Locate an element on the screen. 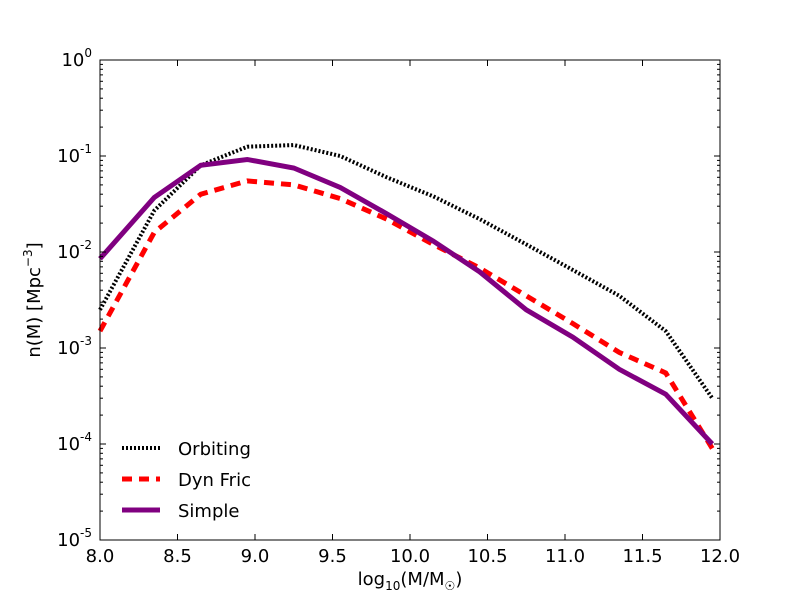 The width and height of the screenshot is (800, 600). x-tick-label: 9.5 is located at coordinates (332, 556).